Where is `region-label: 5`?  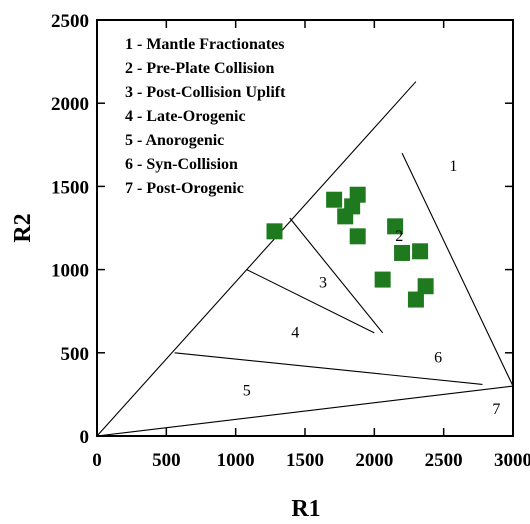 region-label: 5 is located at coordinates (247, 391).